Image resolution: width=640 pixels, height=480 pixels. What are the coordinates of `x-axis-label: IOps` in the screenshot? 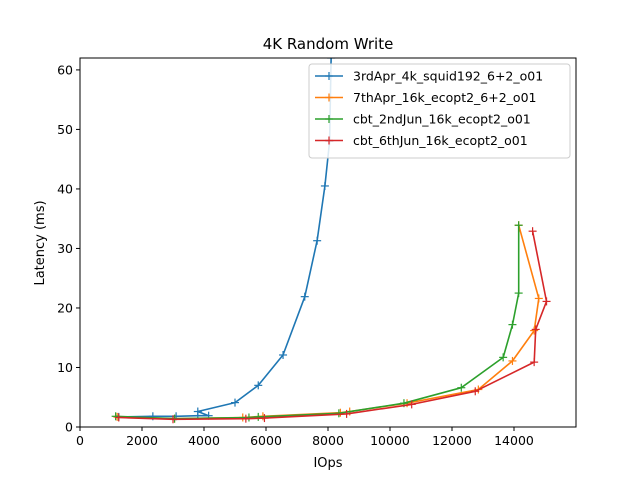 It's located at (327, 463).